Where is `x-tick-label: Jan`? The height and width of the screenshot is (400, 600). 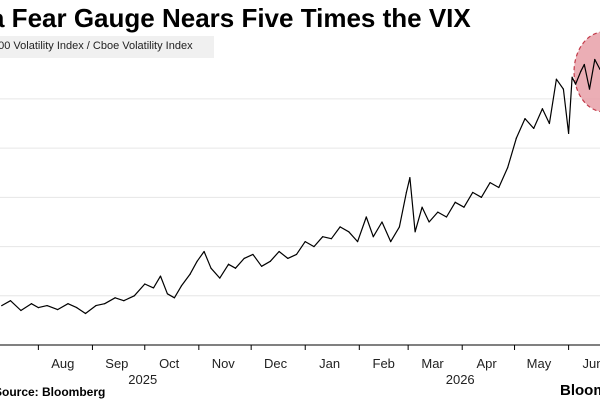
x-tick-label: Jan is located at coordinates (329, 363).